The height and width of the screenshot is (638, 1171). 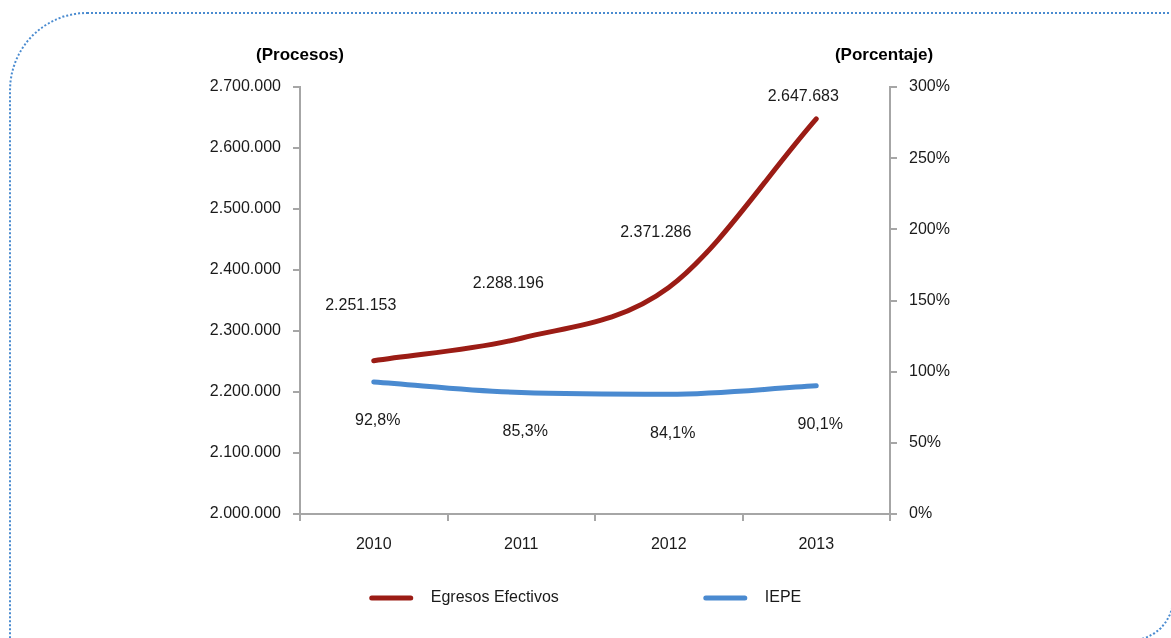 I want to click on data-label: 2.647.683, so click(x=803, y=96).